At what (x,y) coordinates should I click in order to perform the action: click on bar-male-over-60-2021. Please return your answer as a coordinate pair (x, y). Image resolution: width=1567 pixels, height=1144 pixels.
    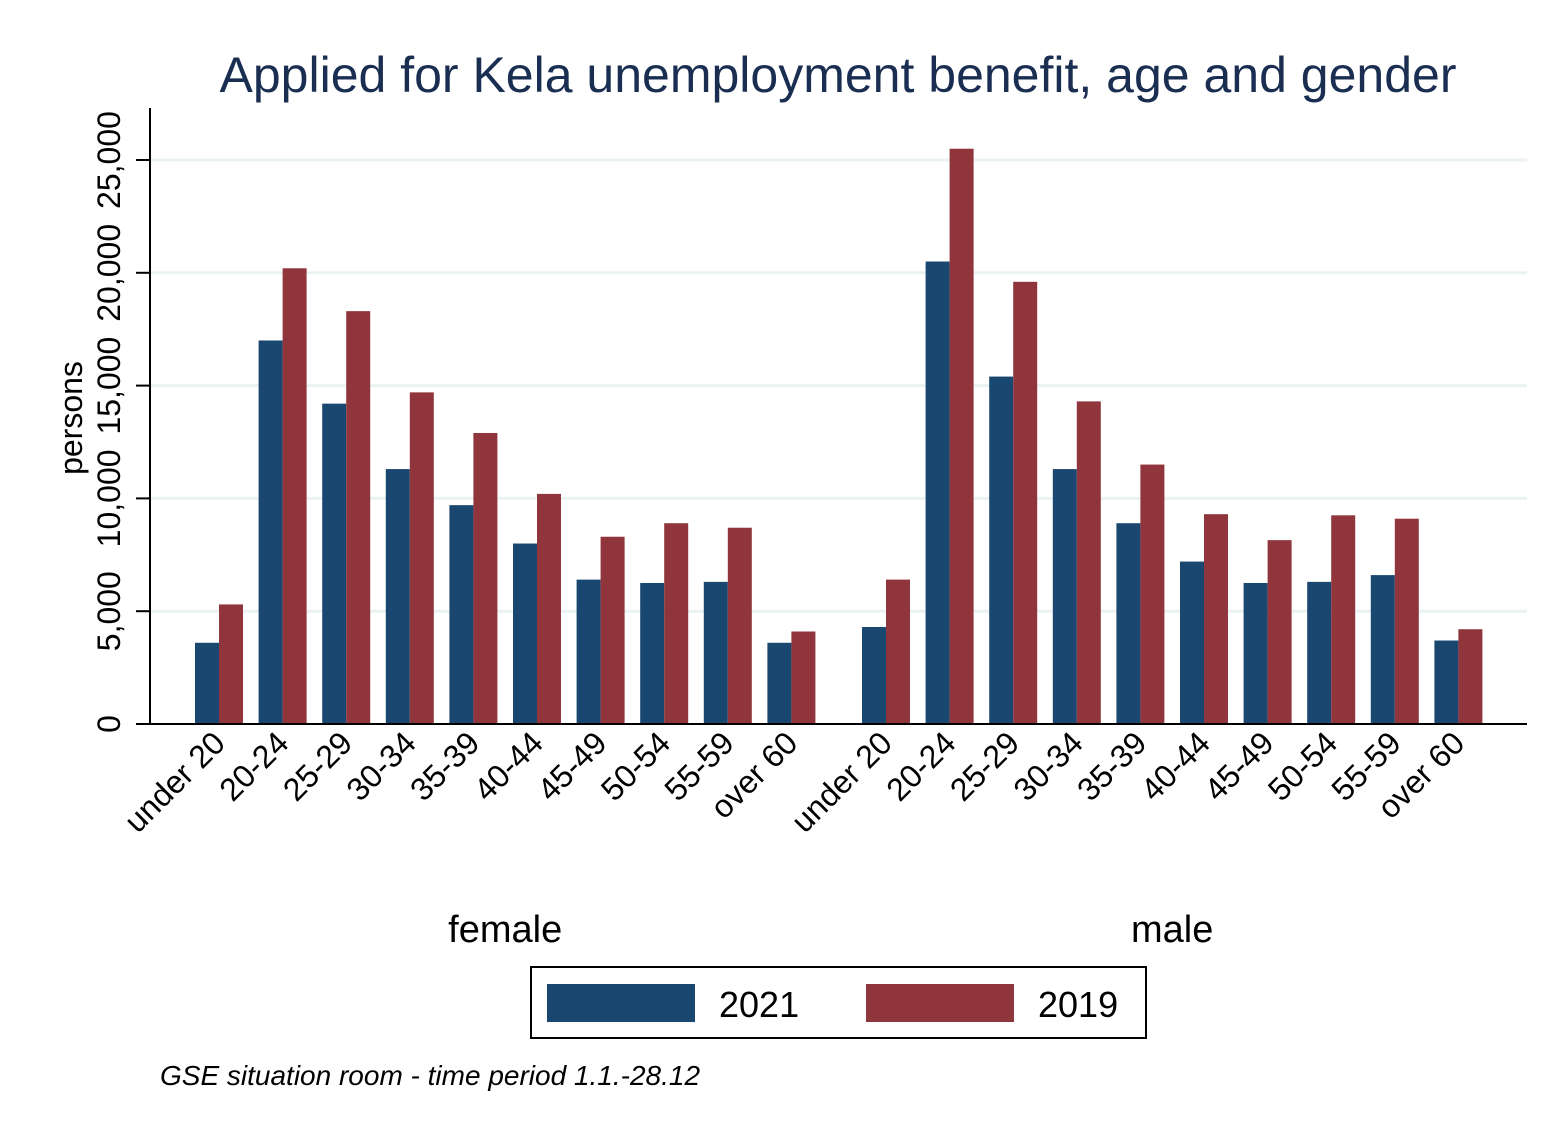
    Looking at the image, I should click on (1446, 682).